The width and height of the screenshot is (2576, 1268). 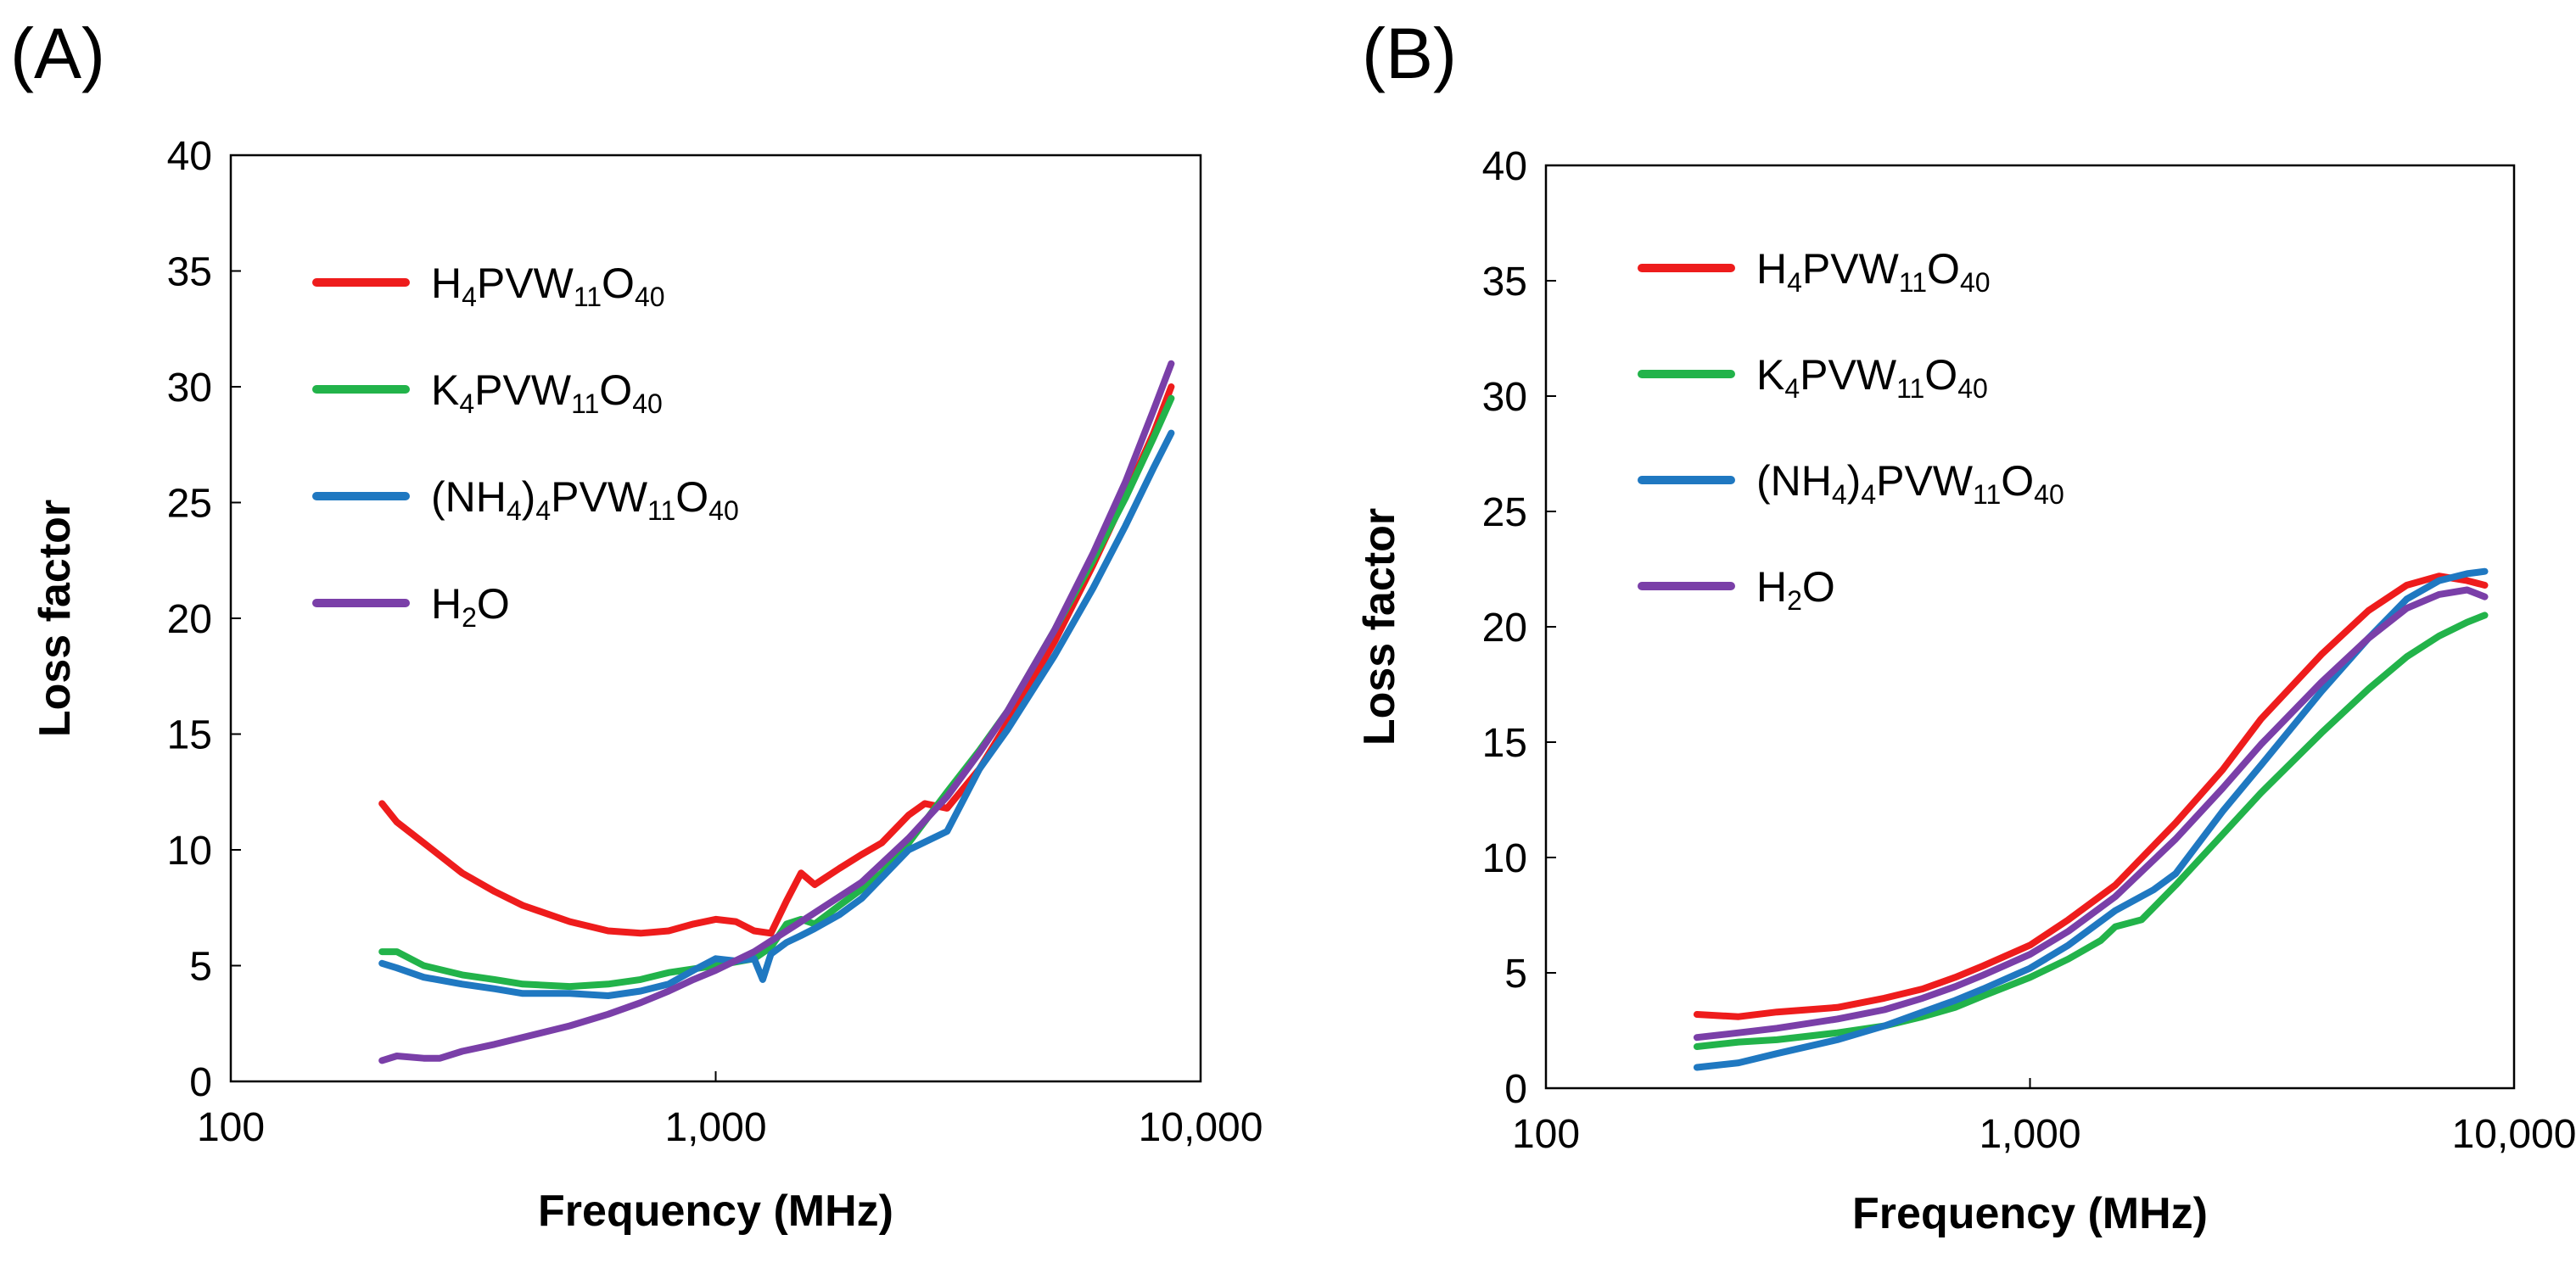 I want to click on series-line-k4pvw11o40, so click(x=2091, y=831).